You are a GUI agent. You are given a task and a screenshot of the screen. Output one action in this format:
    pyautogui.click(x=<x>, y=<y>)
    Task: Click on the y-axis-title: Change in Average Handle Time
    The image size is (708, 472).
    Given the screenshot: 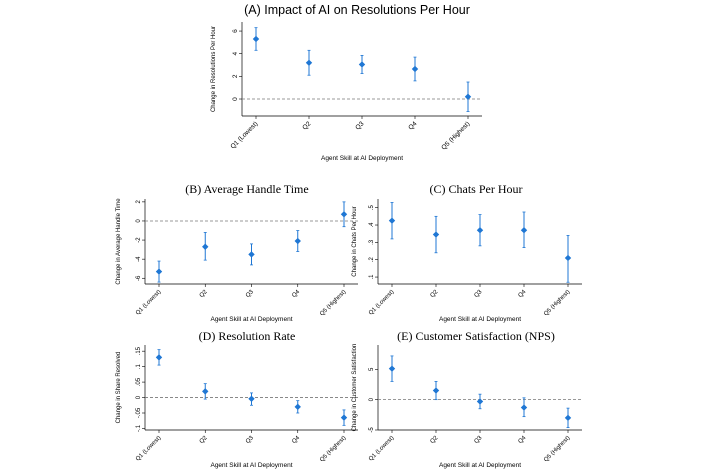 What is the action you would take?
    pyautogui.click(x=119, y=241)
    